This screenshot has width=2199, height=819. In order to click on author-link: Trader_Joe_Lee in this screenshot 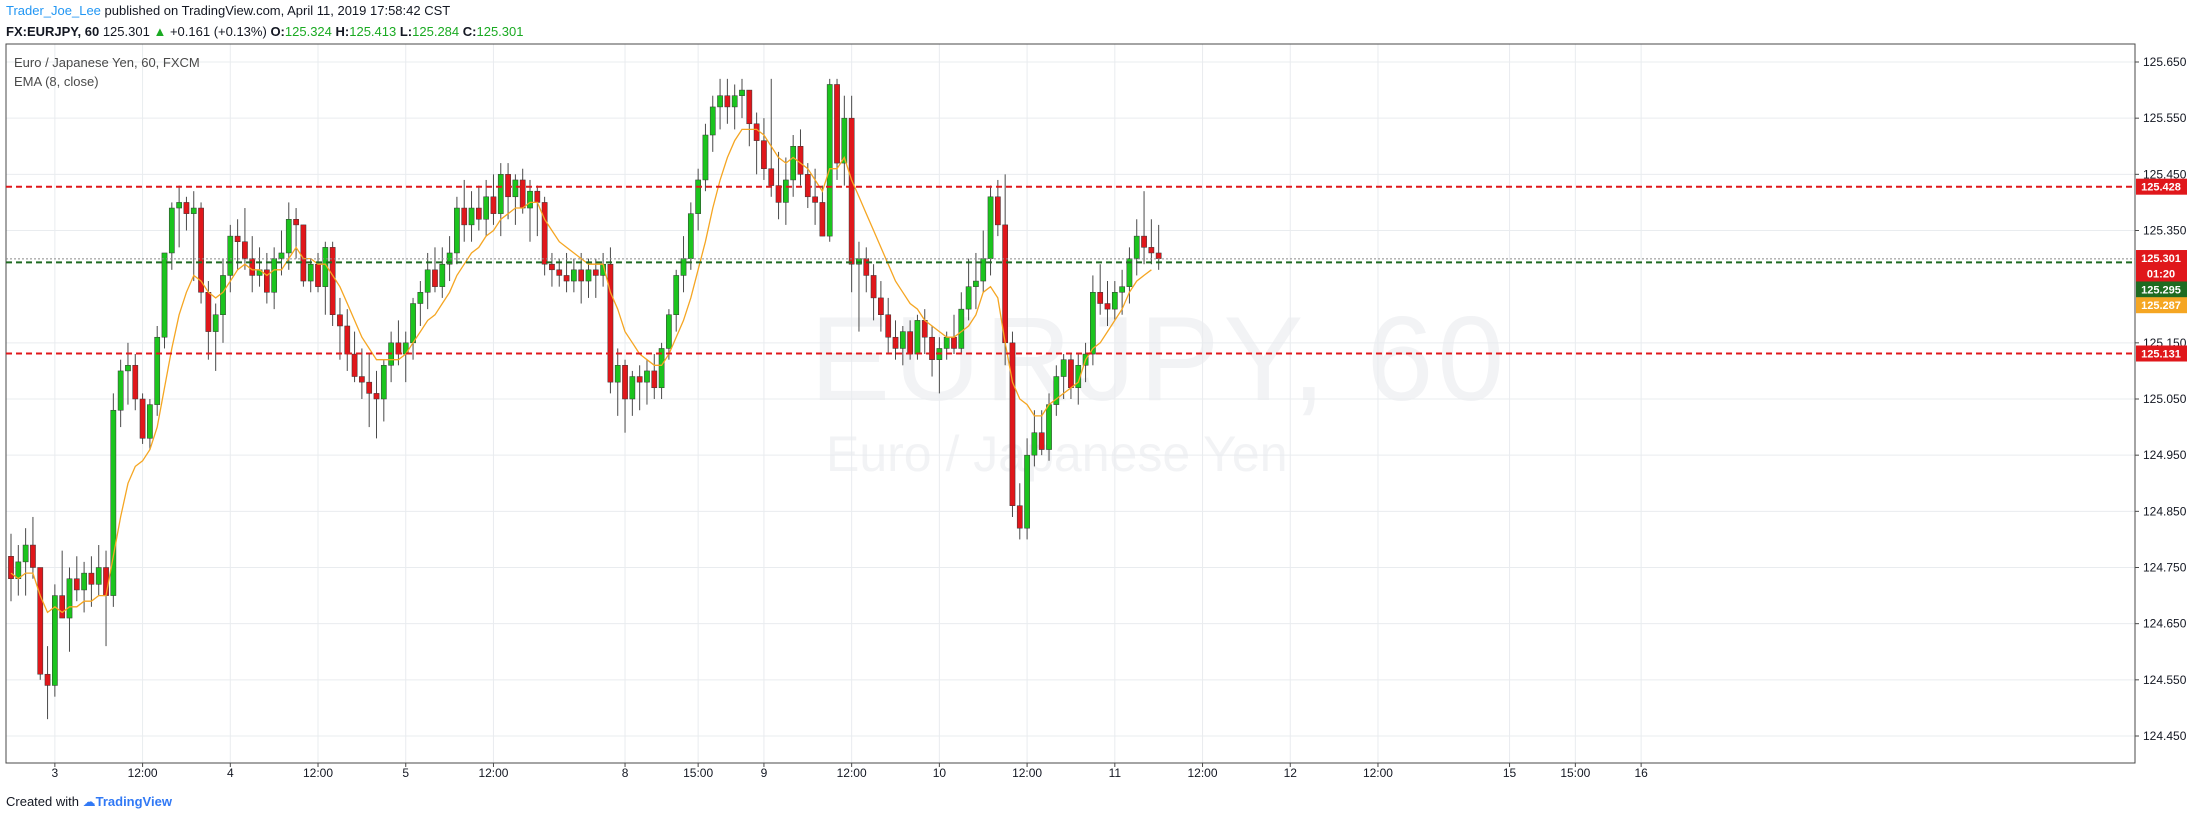, I will do `click(53, 10)`.